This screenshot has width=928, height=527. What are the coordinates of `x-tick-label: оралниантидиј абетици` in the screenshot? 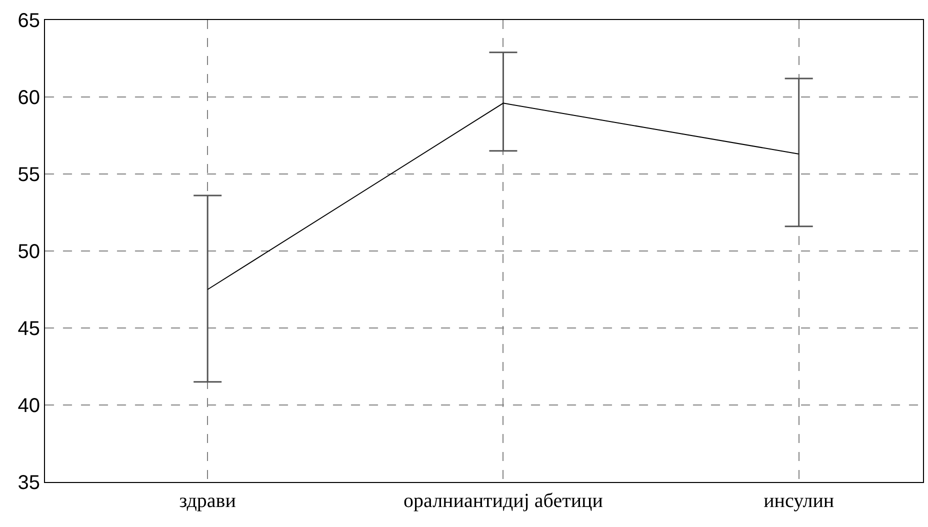 It's located at (504, 501).